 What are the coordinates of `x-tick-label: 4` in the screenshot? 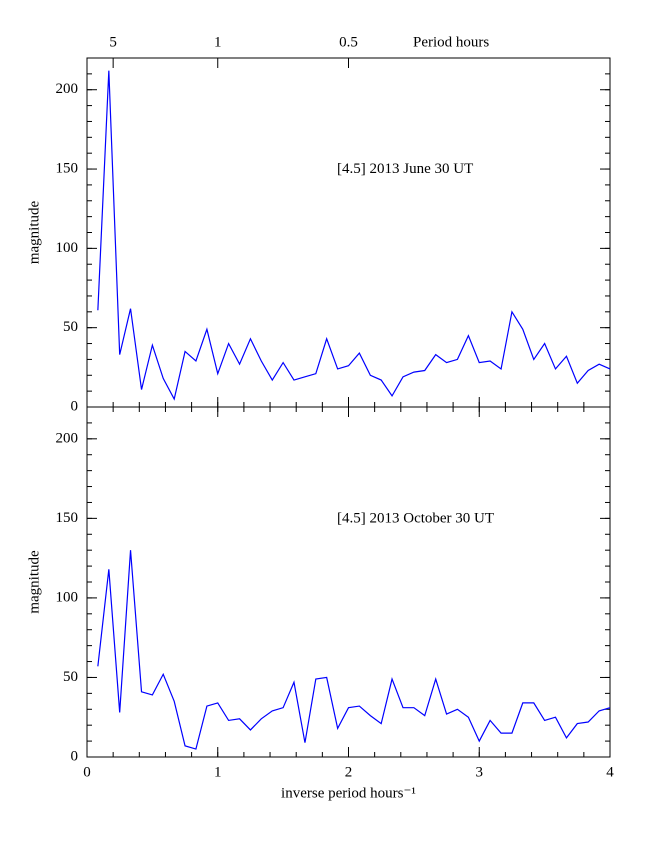 It's located at (610, 772).